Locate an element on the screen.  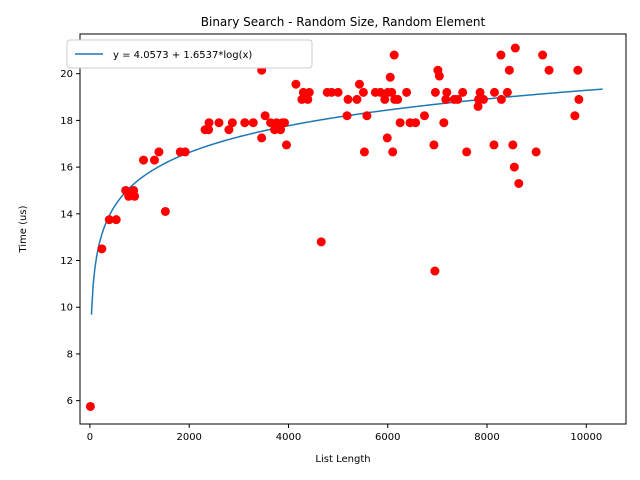
y-tick-label: 14 is located at coordinates (66, 214).